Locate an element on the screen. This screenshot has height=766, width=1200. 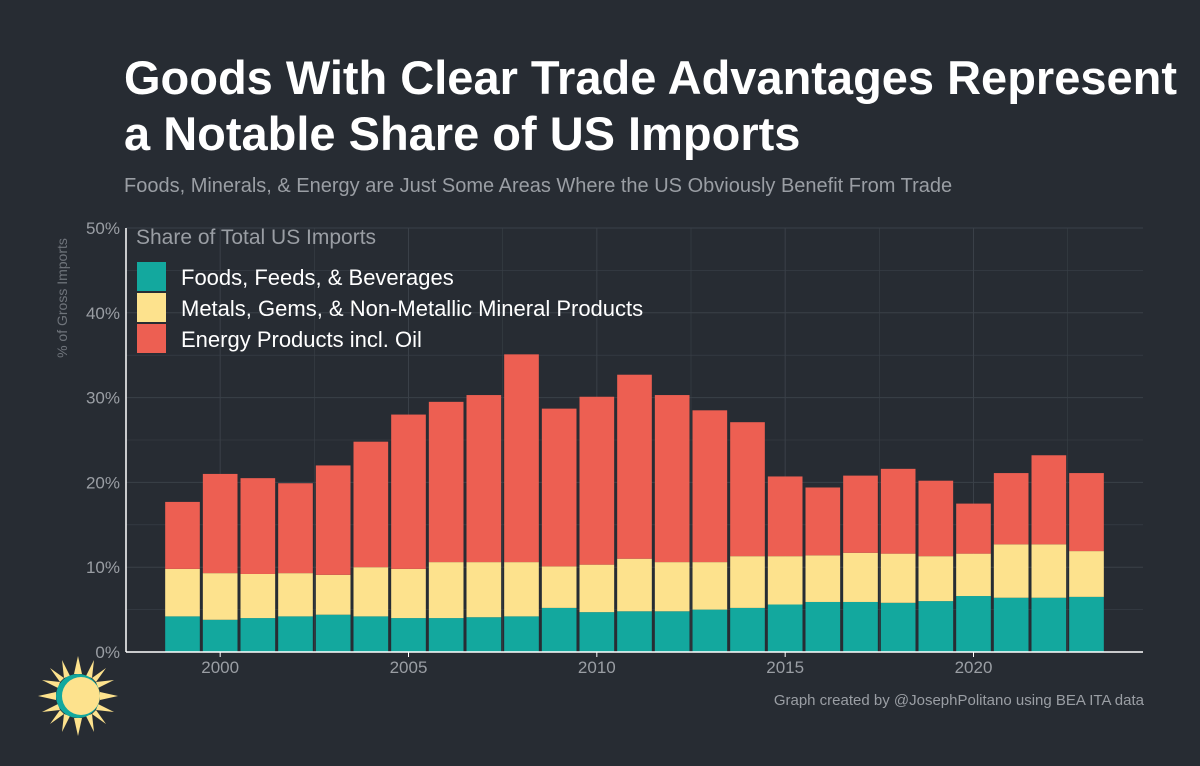
bar-energy-2020 is located at coordinates (973, 528).